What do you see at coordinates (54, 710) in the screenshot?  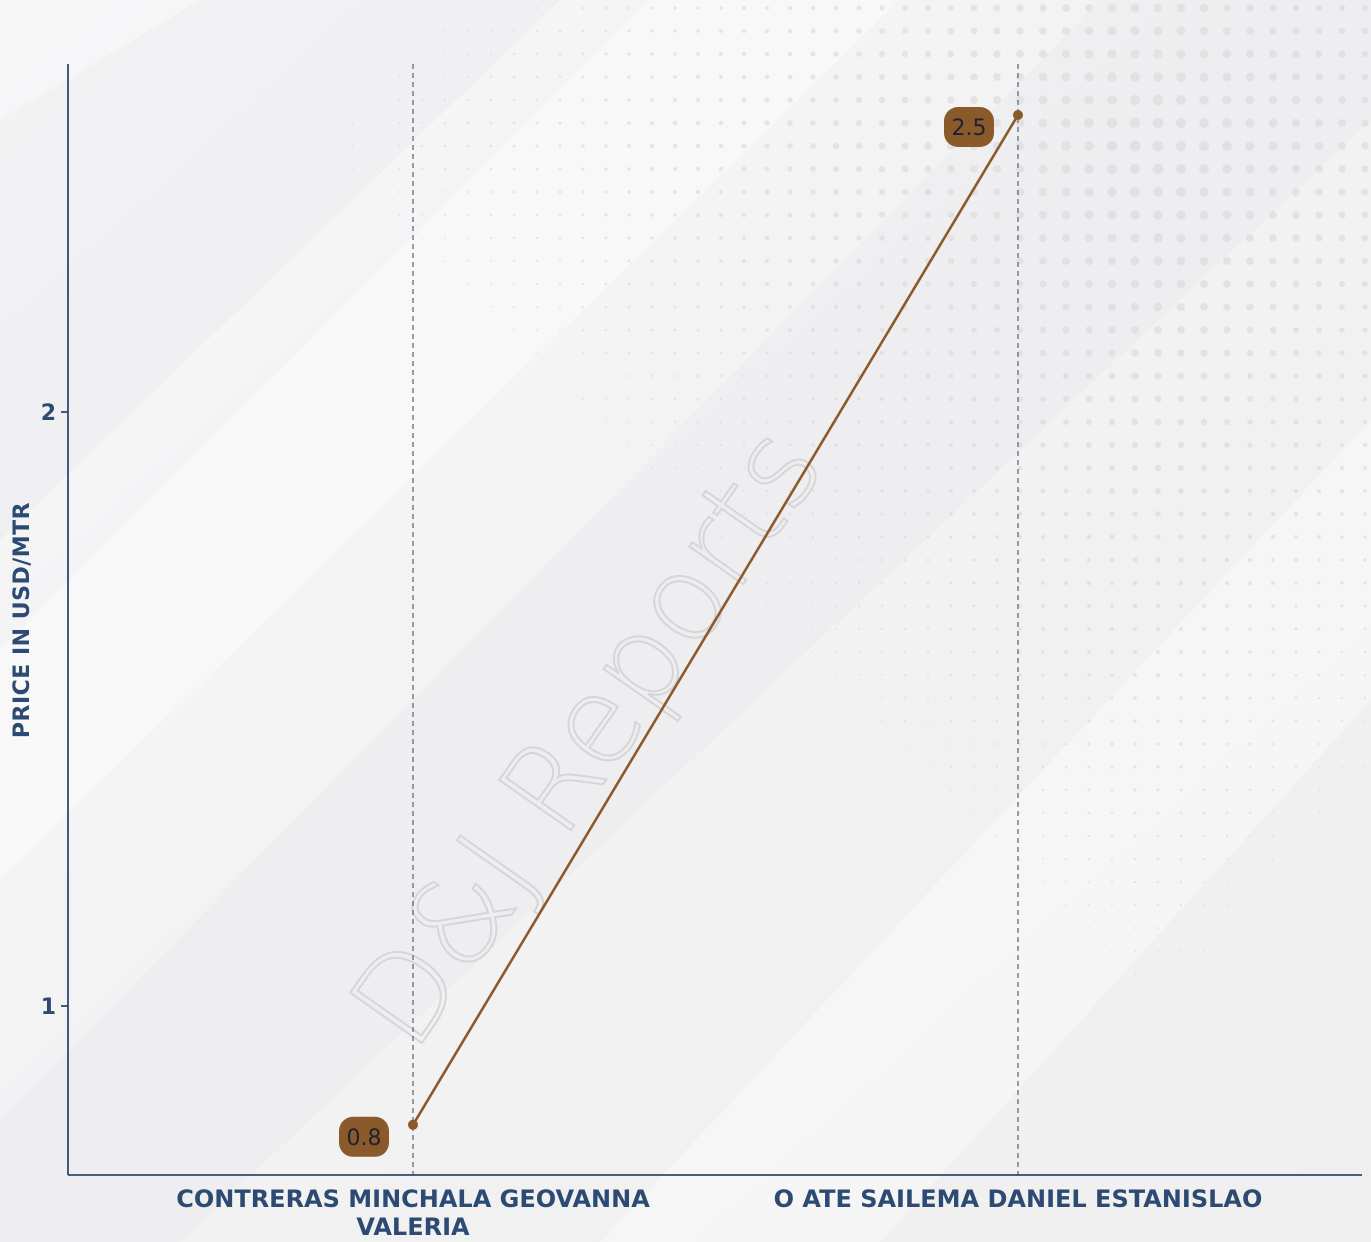 I see `y-ticks: 12` at bounding box center [54, 710].